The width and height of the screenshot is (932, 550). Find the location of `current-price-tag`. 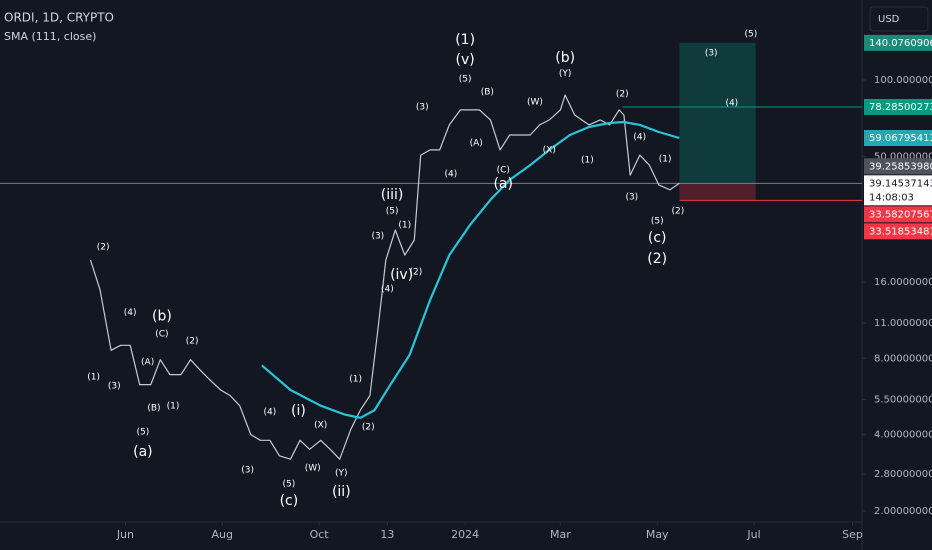

current-price-tag is located at coordinates (898, 190).